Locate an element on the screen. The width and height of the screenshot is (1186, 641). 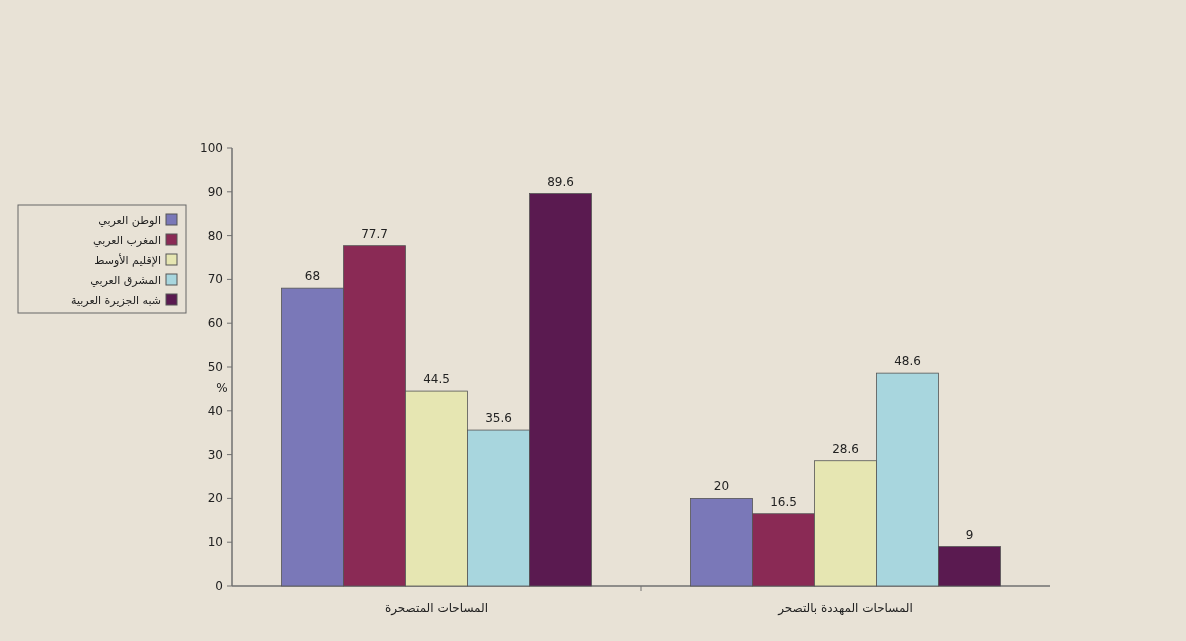
y-tick-label: 40 is located at coordinates (215, 410).